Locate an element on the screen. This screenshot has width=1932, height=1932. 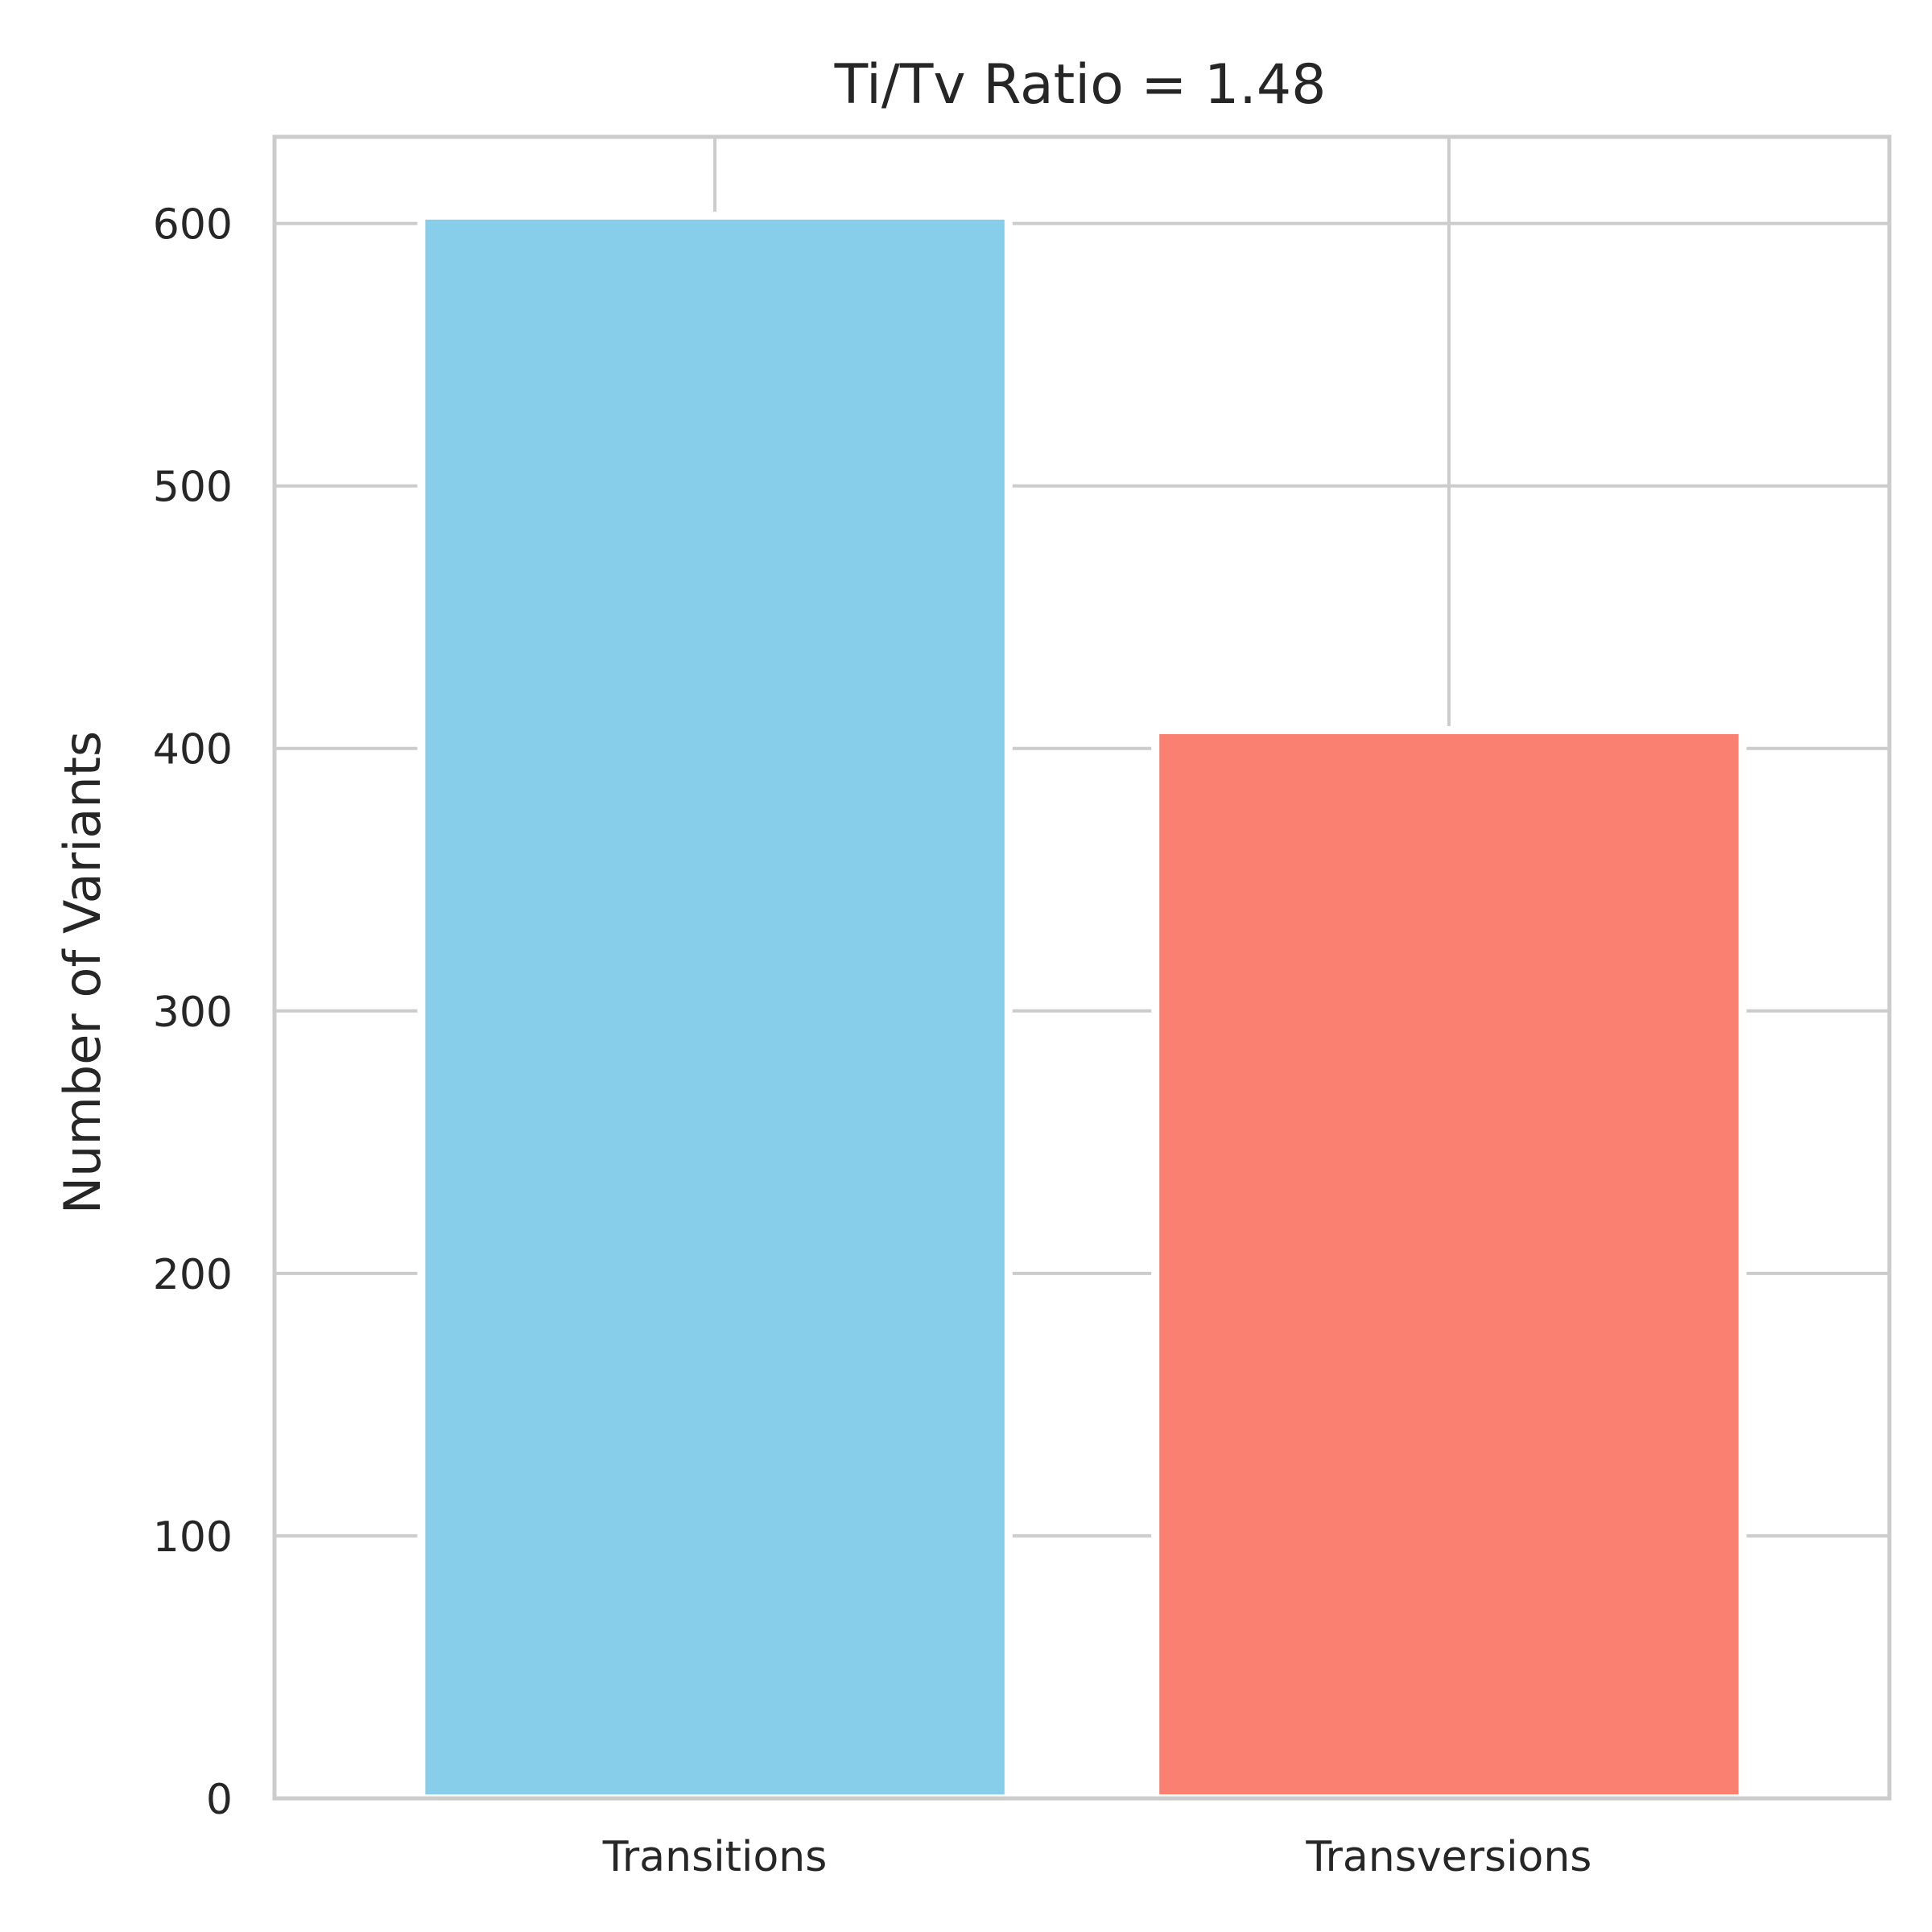
x-tick-label: Transversions is located at coordinates (1448, 1857).